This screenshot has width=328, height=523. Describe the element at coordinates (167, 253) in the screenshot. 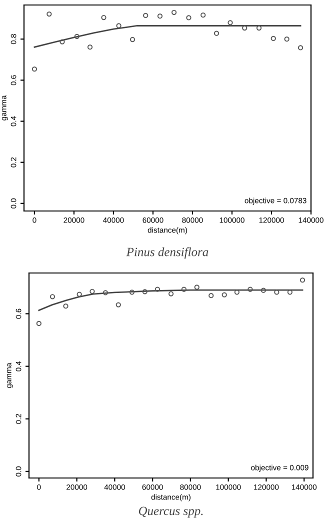

I see `text: Pinus densiflora` at that location.